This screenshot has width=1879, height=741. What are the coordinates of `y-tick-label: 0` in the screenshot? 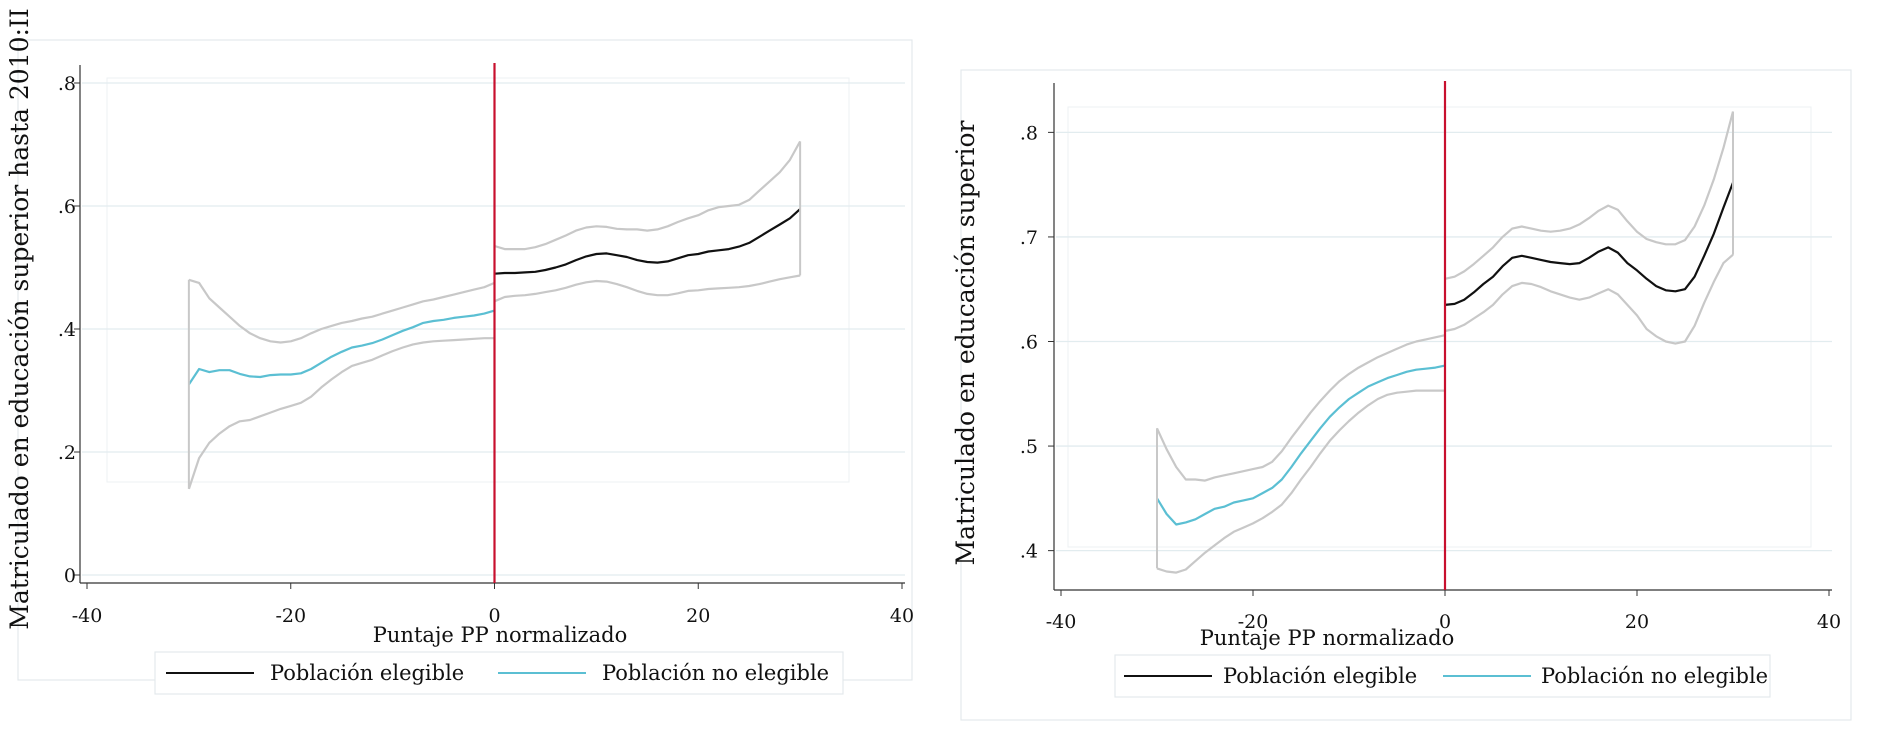 It's located at (70, 576).